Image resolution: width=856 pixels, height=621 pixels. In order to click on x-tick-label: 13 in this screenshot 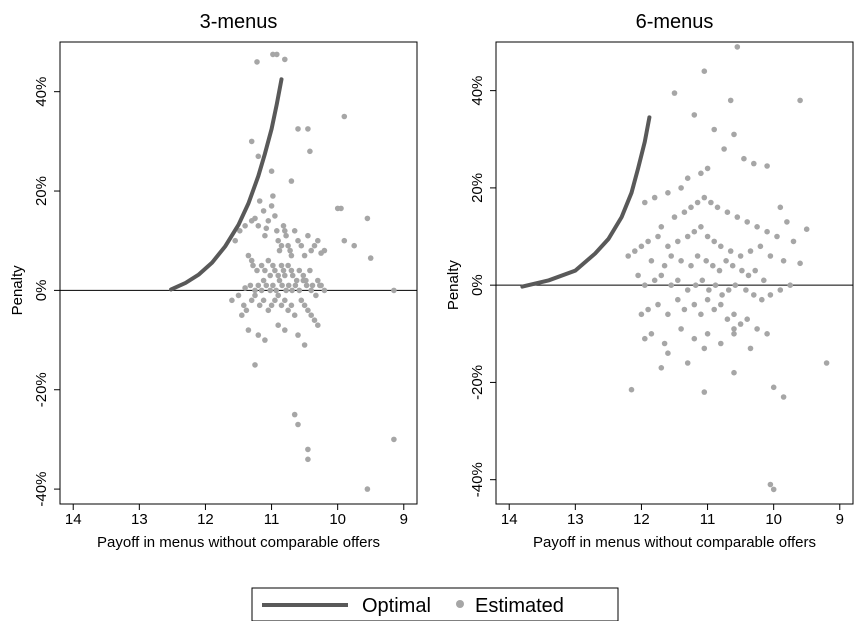, I will do `click(575, 519)`.